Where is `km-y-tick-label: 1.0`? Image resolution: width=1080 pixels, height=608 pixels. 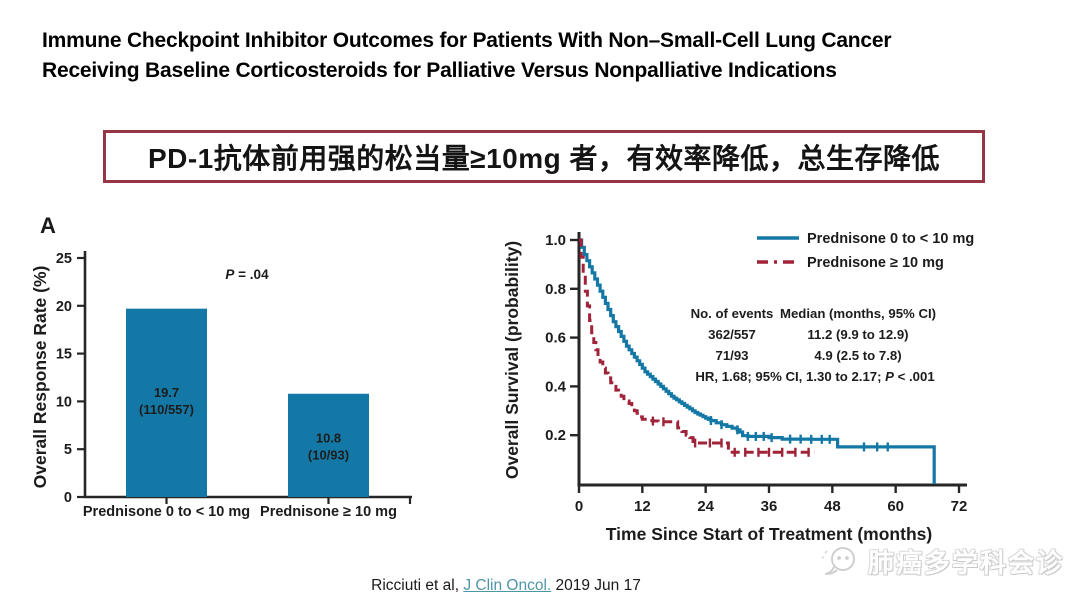
km-y-tick-label: 1.0 is located at coordinates (555, 240).